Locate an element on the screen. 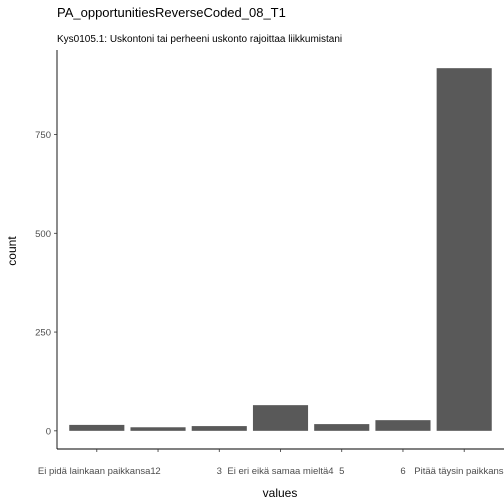  x-tick-label: Ei pidä lainkaan paikkansa1 is located at coordinates (97, 471).